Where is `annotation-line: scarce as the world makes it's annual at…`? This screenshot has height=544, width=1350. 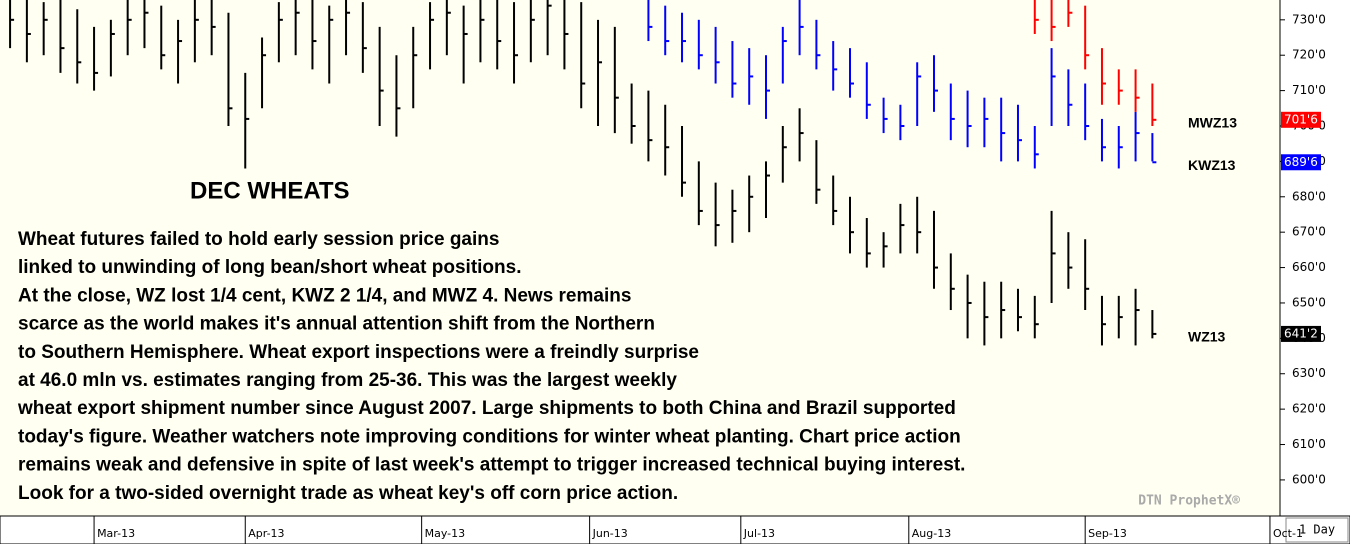
annotation-line: scarce as the world makes it's annual at… is located at coordinates (336, 324).